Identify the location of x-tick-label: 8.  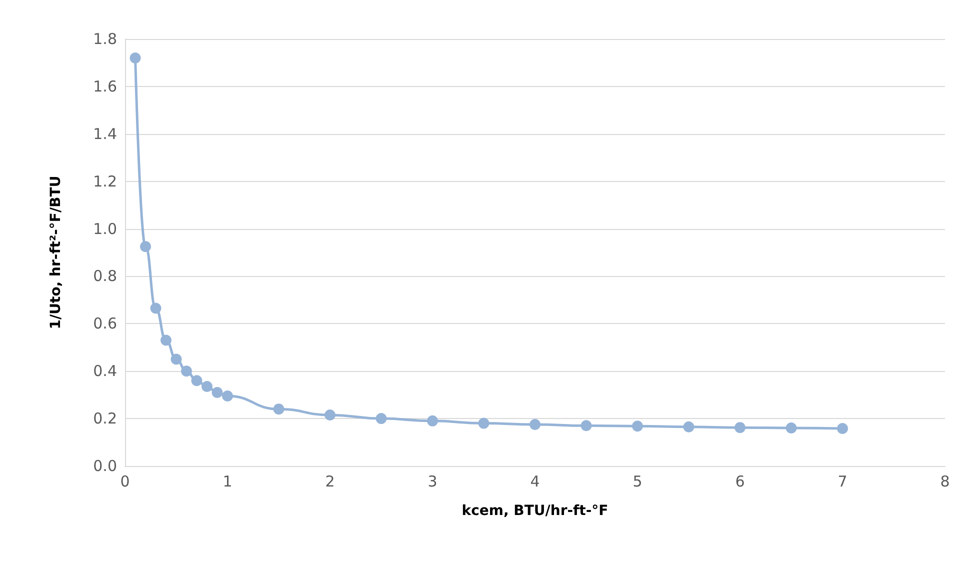
(945, 481).